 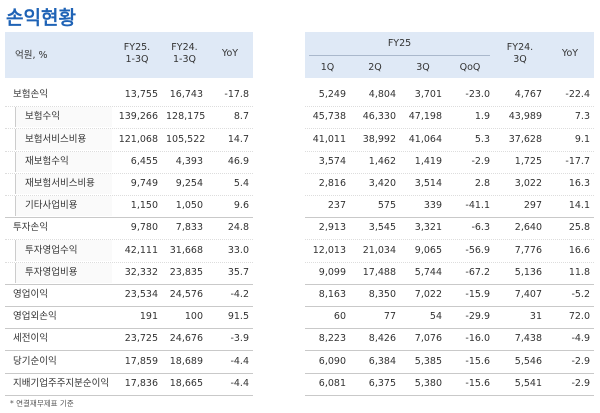 What do you see at coordinates (577, 161) in the screenshot?
I see `cell-value: -17.7` at bounding box center [577, 161].